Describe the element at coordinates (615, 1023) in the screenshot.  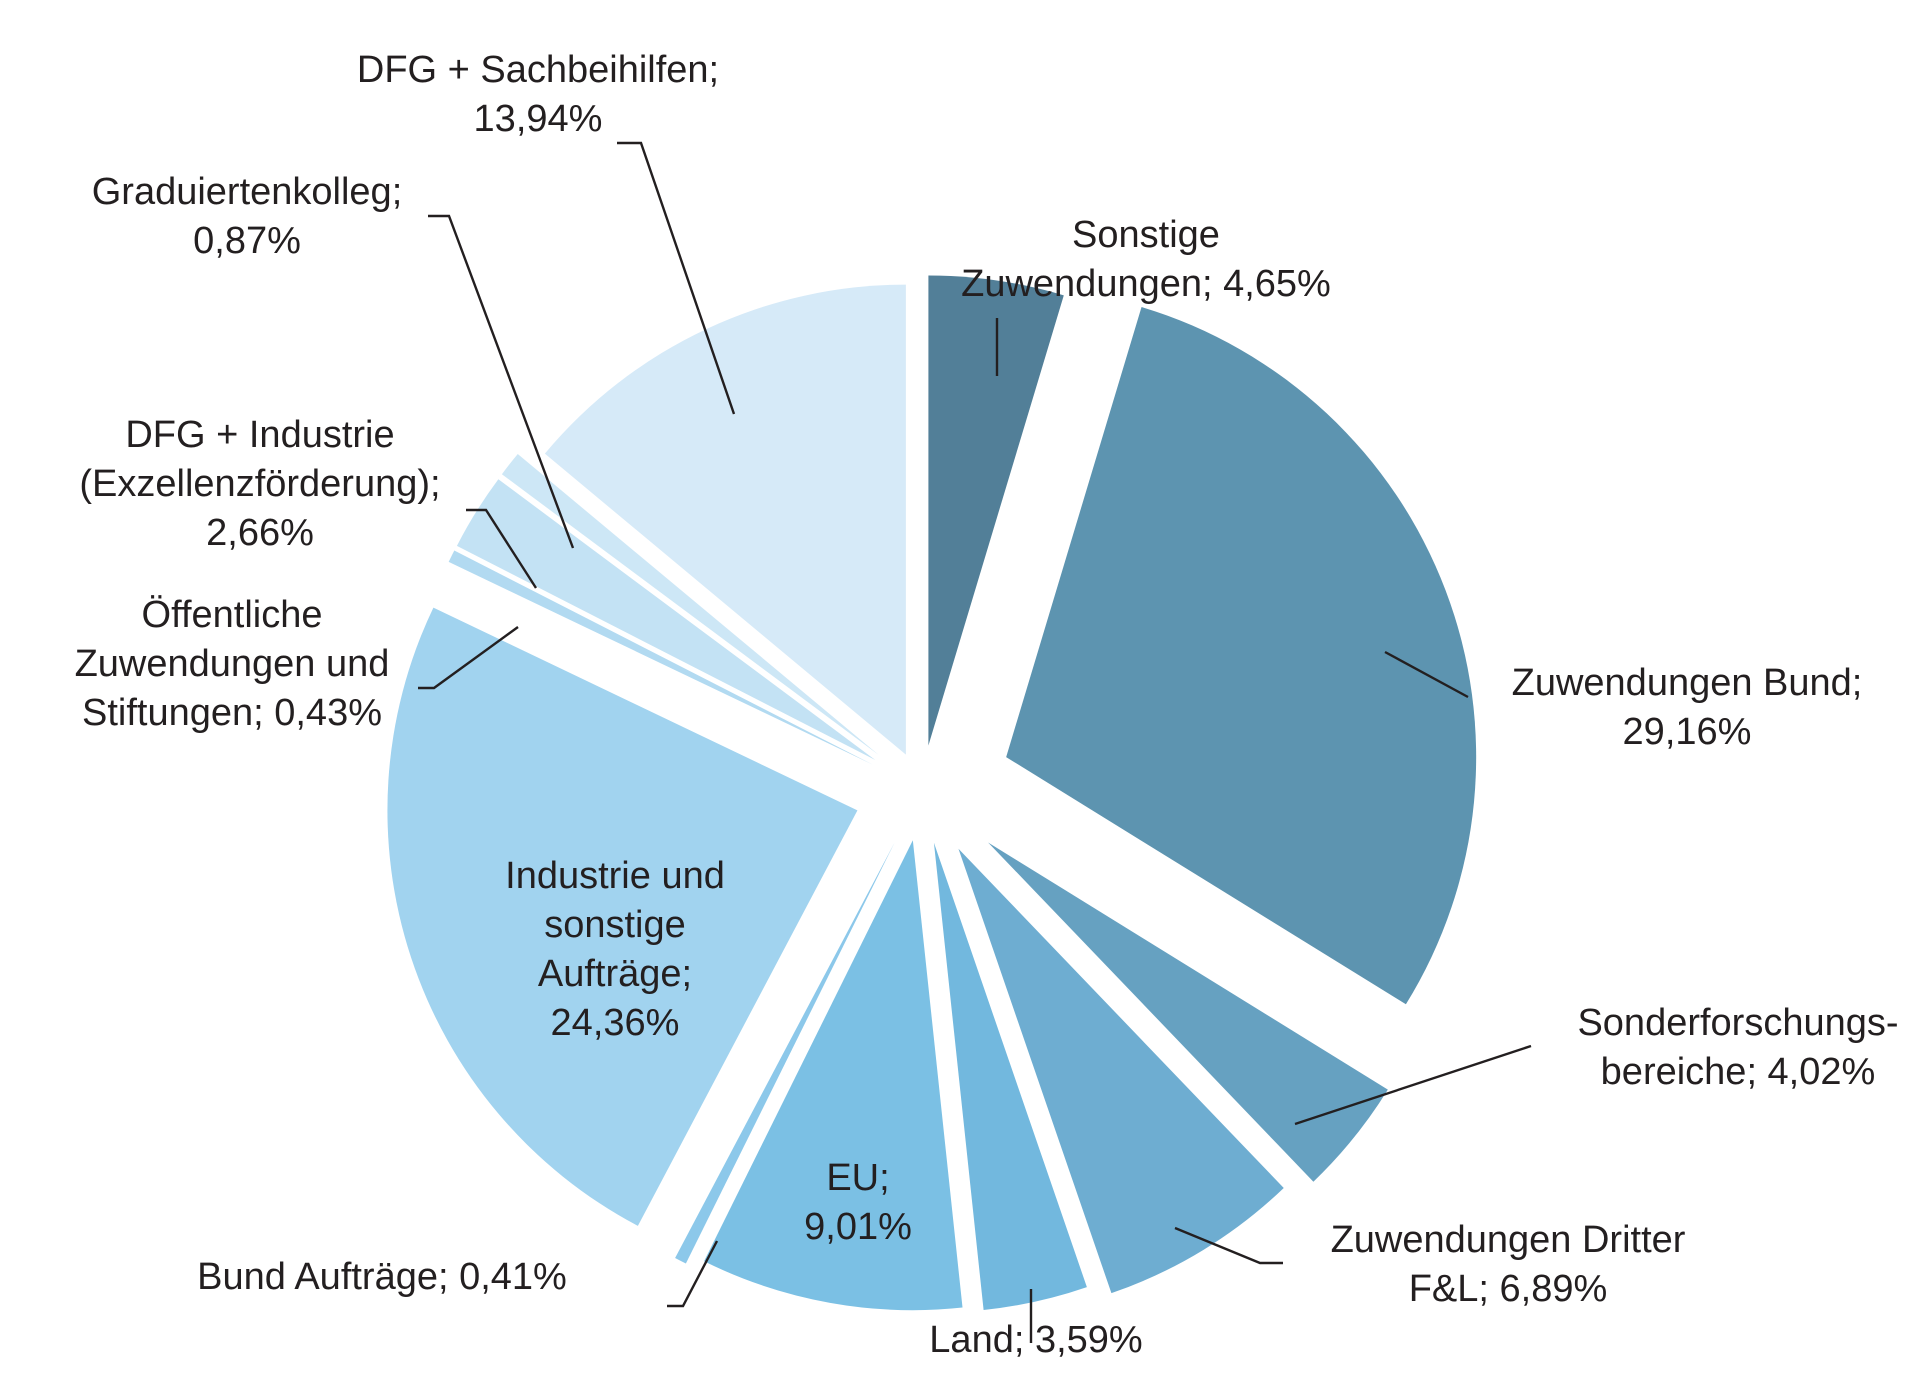
I see `slice-label-line: 24,36%` at that location.